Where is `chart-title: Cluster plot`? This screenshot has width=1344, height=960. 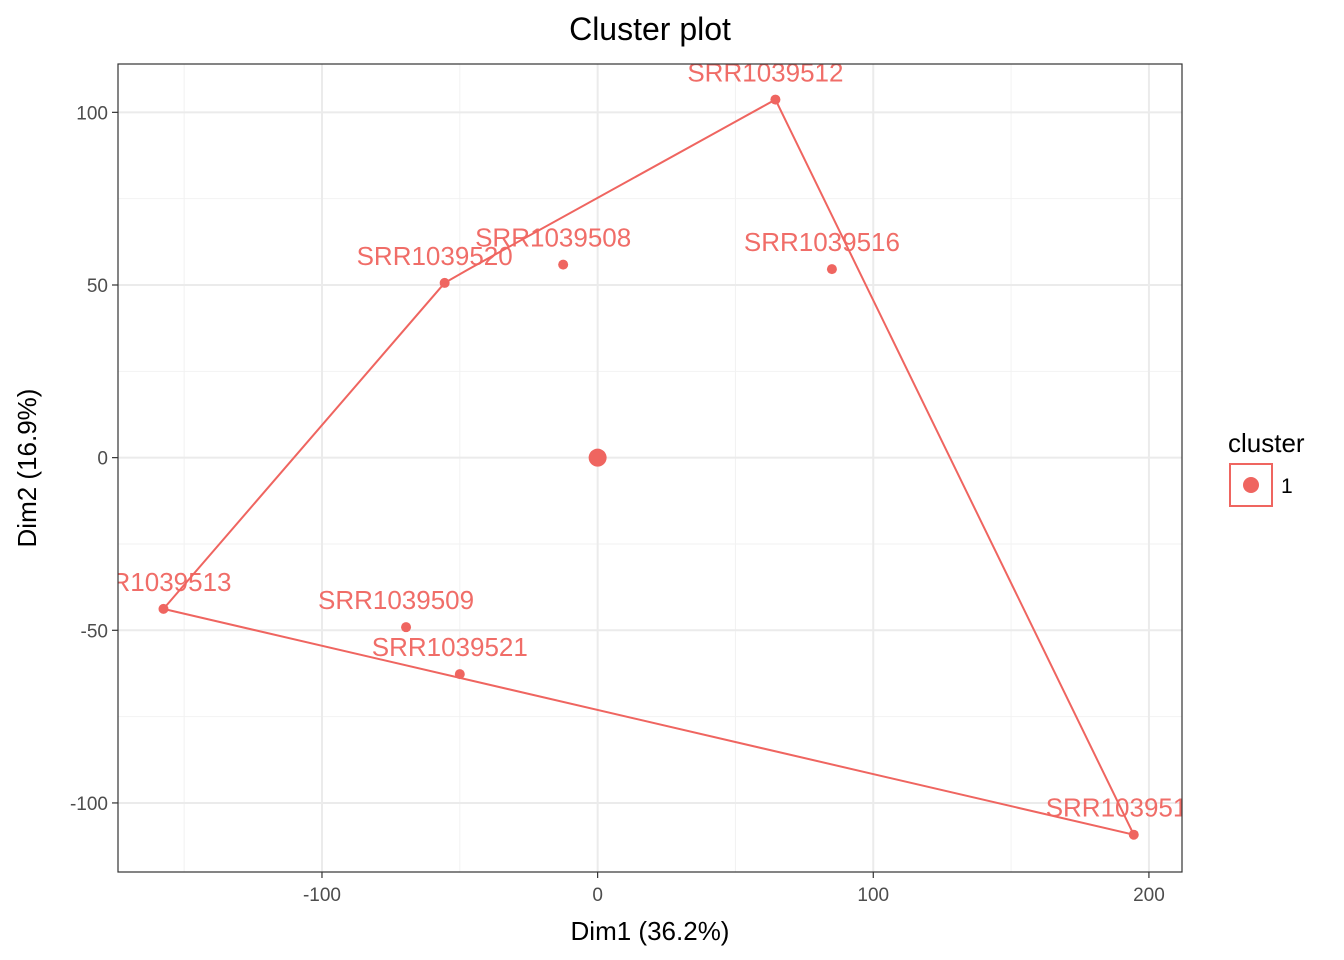 chart-title: Cluster plot is located at coordinates (650, 29).